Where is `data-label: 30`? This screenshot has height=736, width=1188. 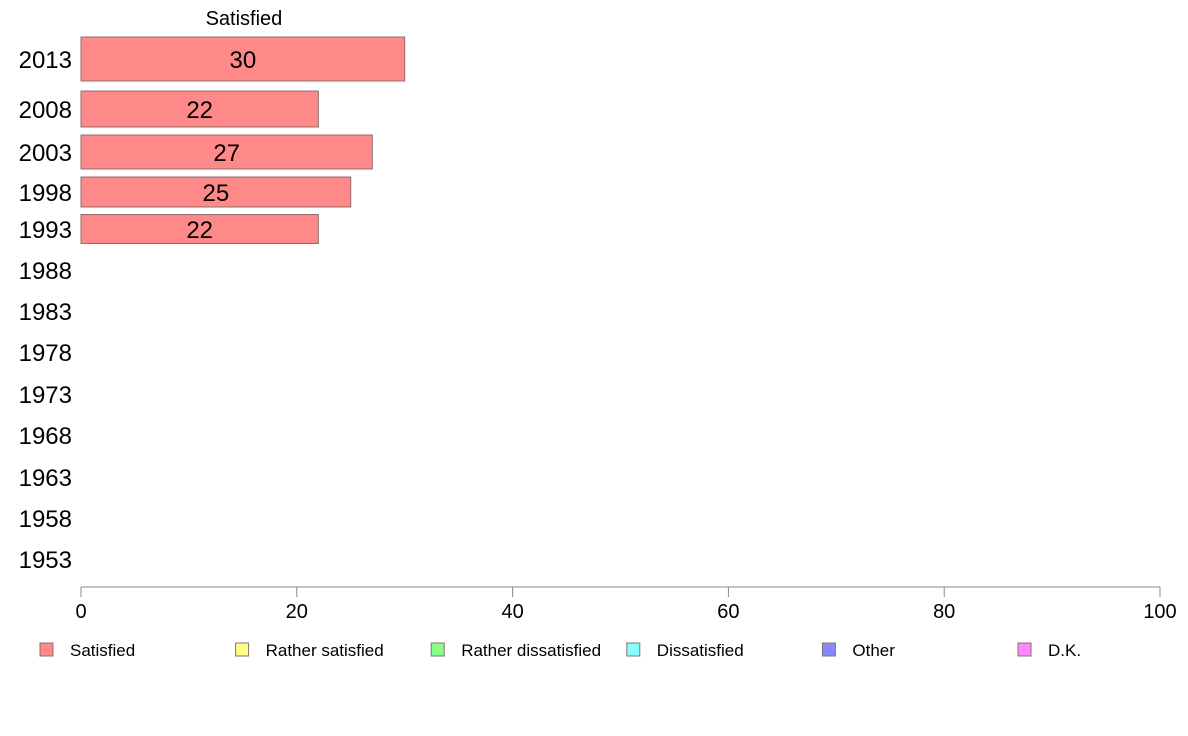 data-label: 30 is located at coordinates (242, 60).